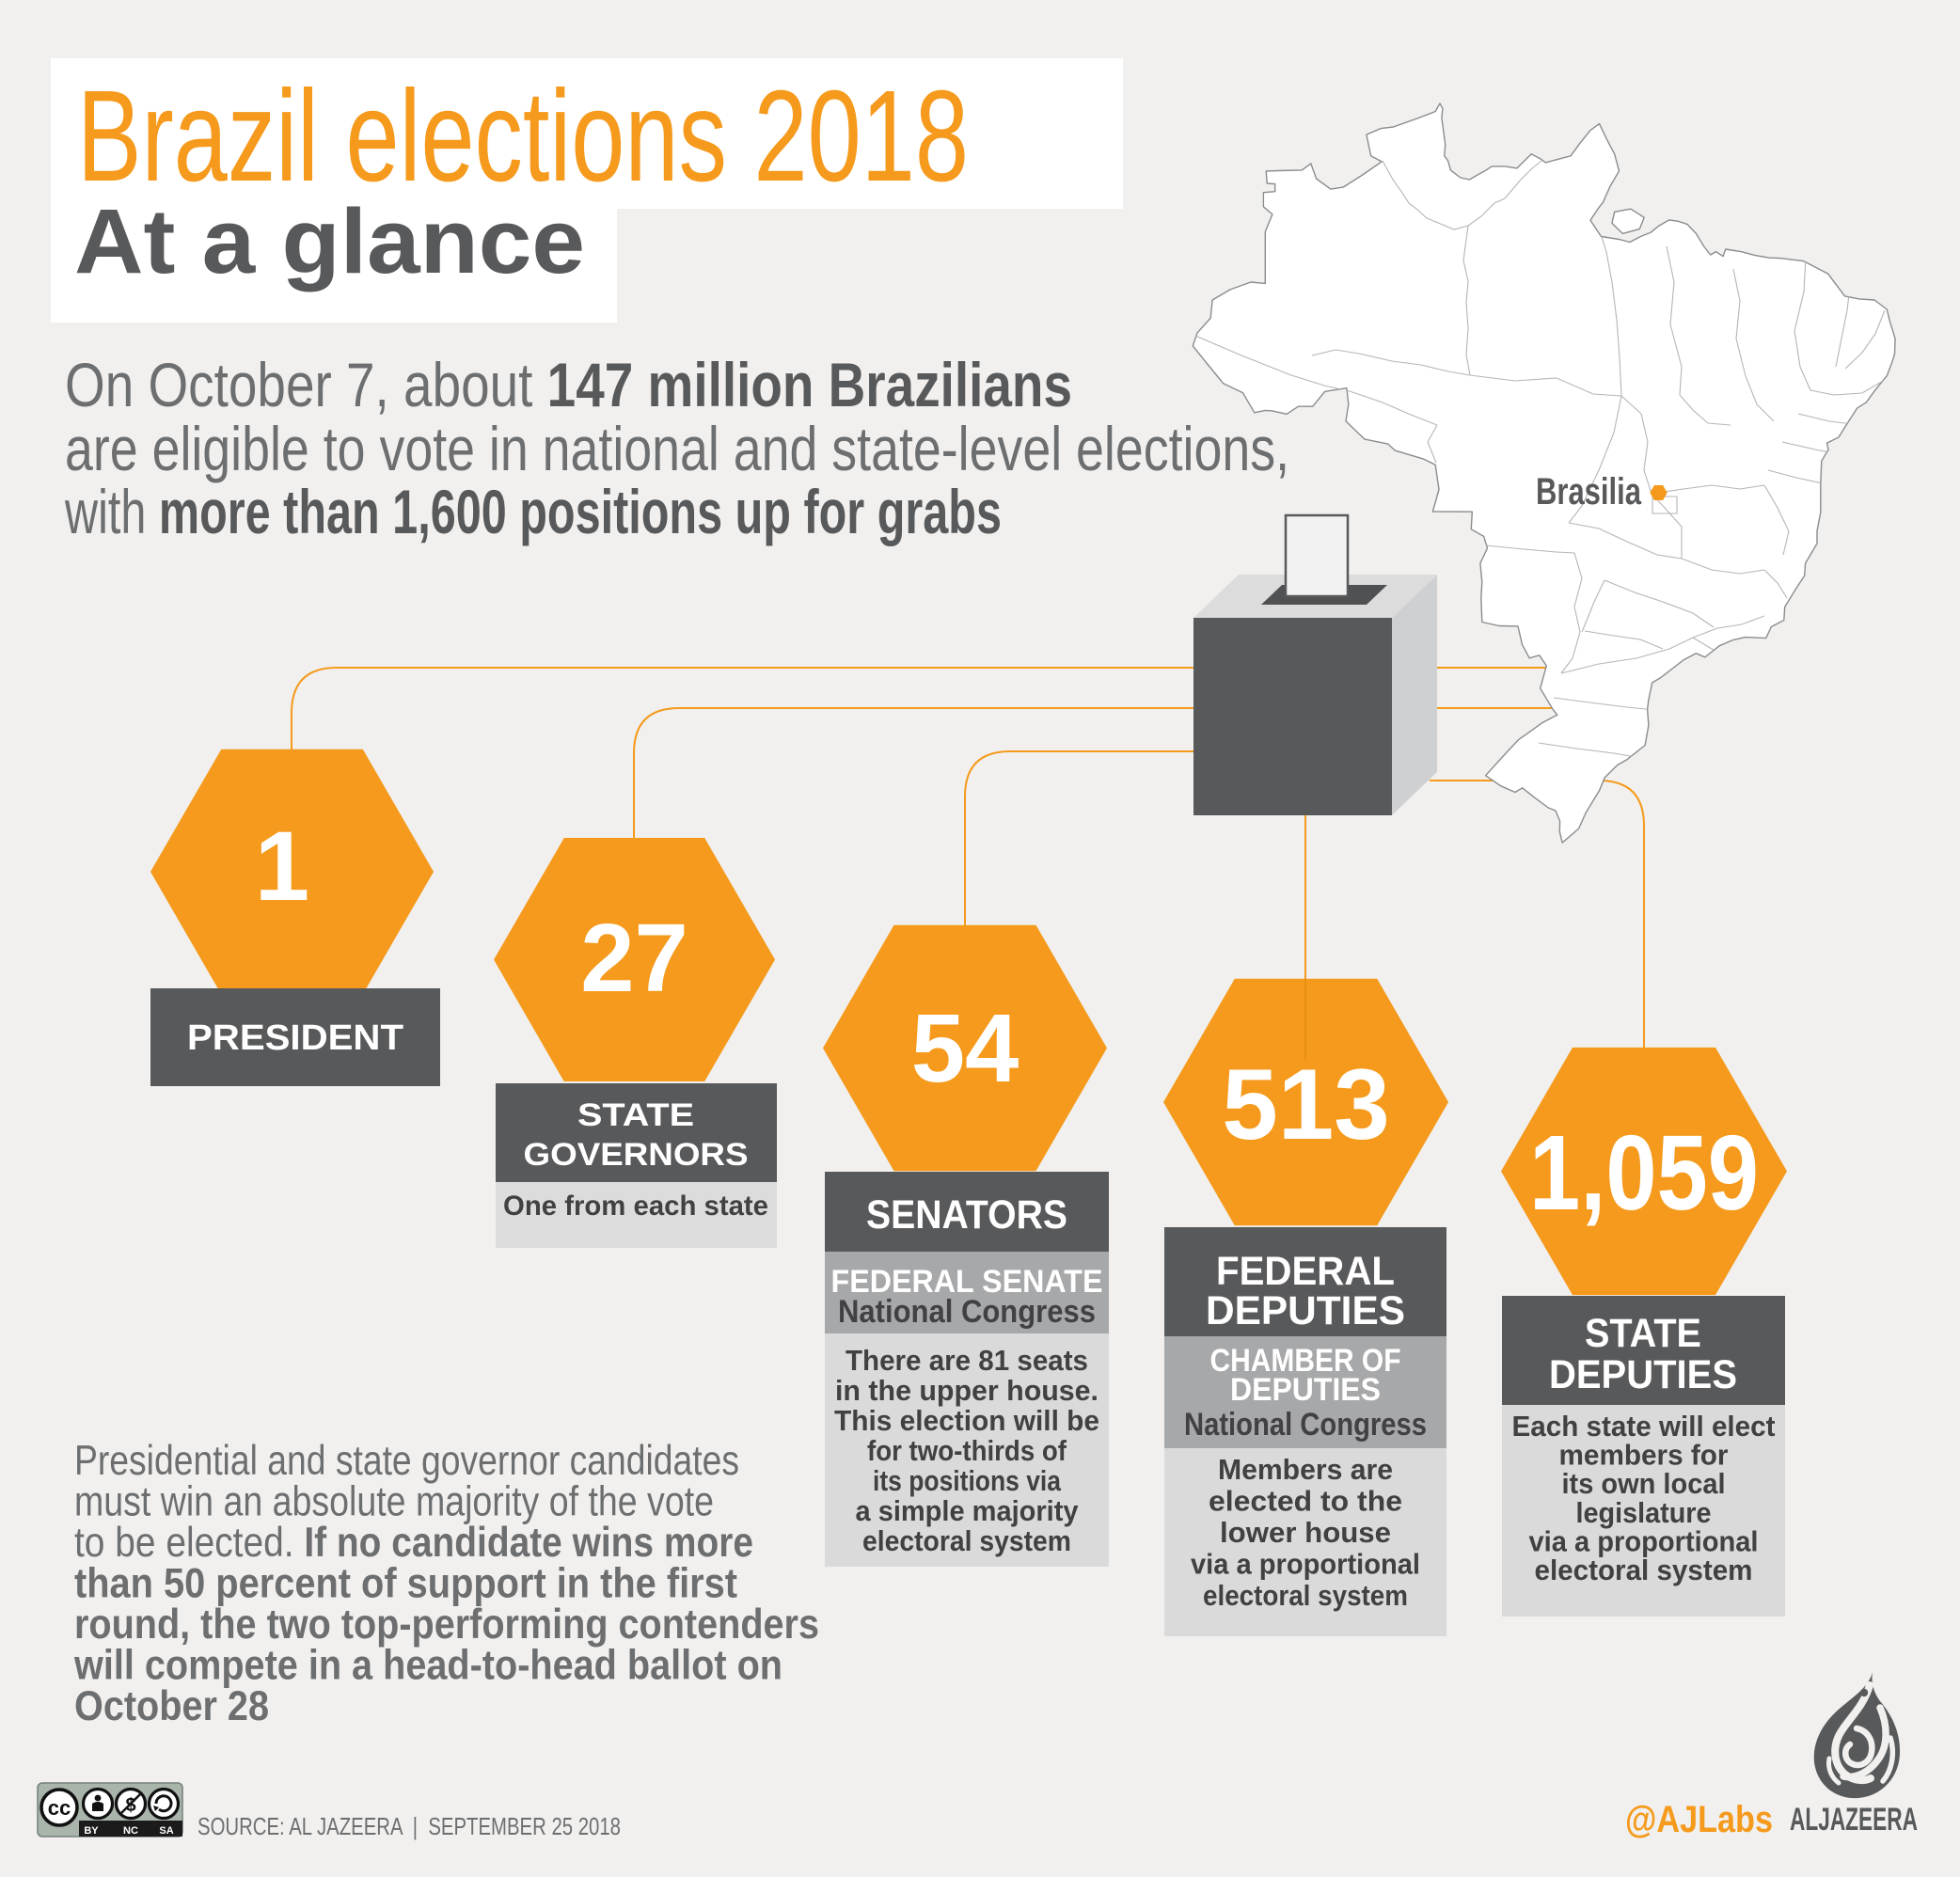  Describe the element at coordinates (1644, 1427) in the screenshot. I see `svg-text: Each state will elect` at that location.